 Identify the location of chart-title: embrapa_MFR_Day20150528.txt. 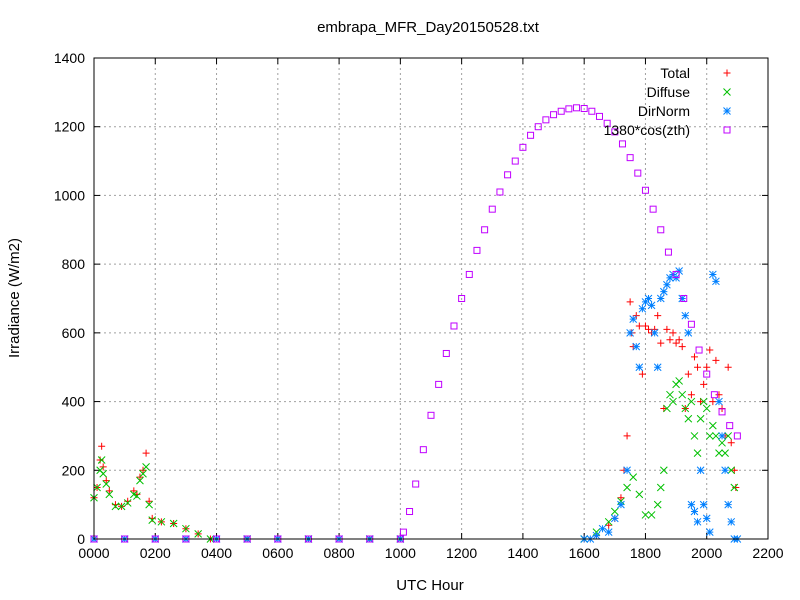
(428, 27).